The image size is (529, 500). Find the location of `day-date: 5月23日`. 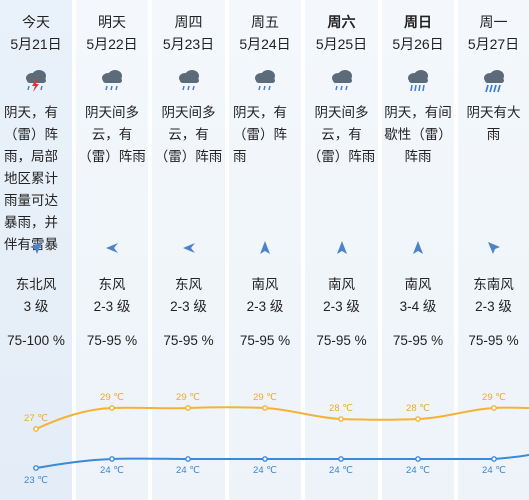

day-date: 5月23日 is located at coordinates (188, 44).